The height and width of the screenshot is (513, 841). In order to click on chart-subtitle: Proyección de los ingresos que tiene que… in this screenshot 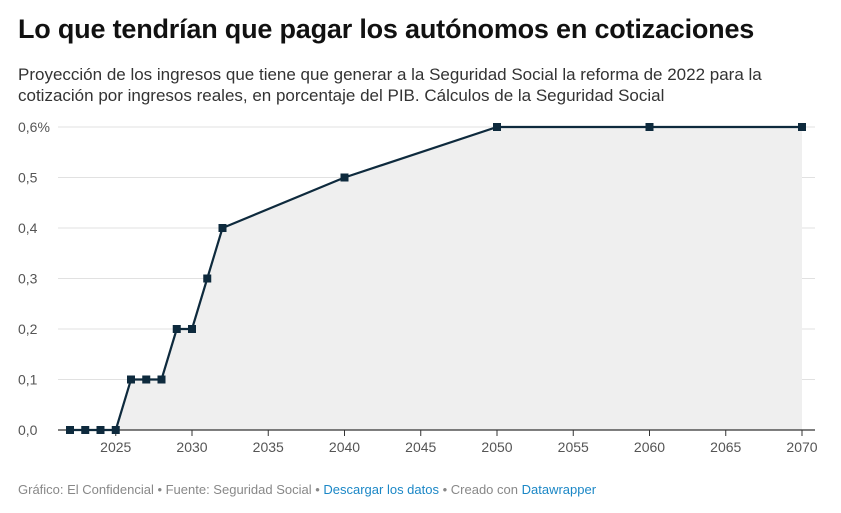, I will do `click(390, 85)`.